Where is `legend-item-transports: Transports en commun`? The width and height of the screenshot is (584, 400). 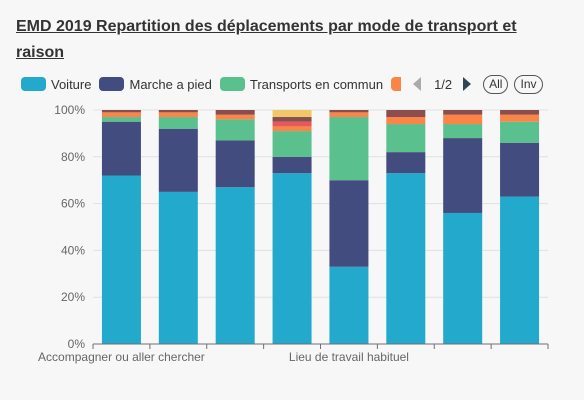 legend-item-transports: Transports en commun is located at coordinates (301, 84).